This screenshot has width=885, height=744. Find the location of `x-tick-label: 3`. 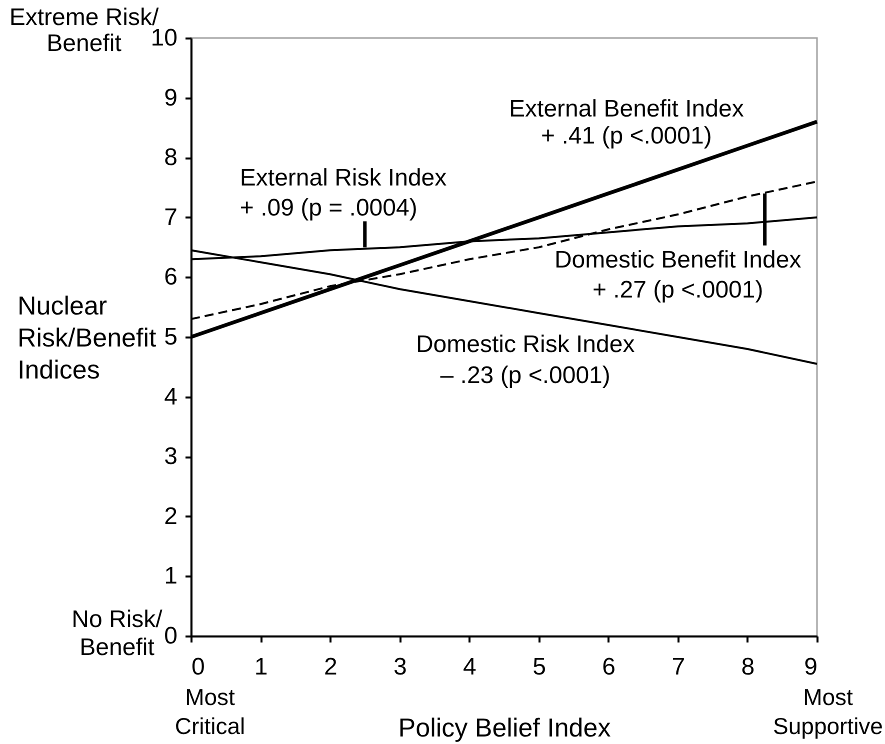

x-tick-label: 3 is located at coordinates (400, 667).